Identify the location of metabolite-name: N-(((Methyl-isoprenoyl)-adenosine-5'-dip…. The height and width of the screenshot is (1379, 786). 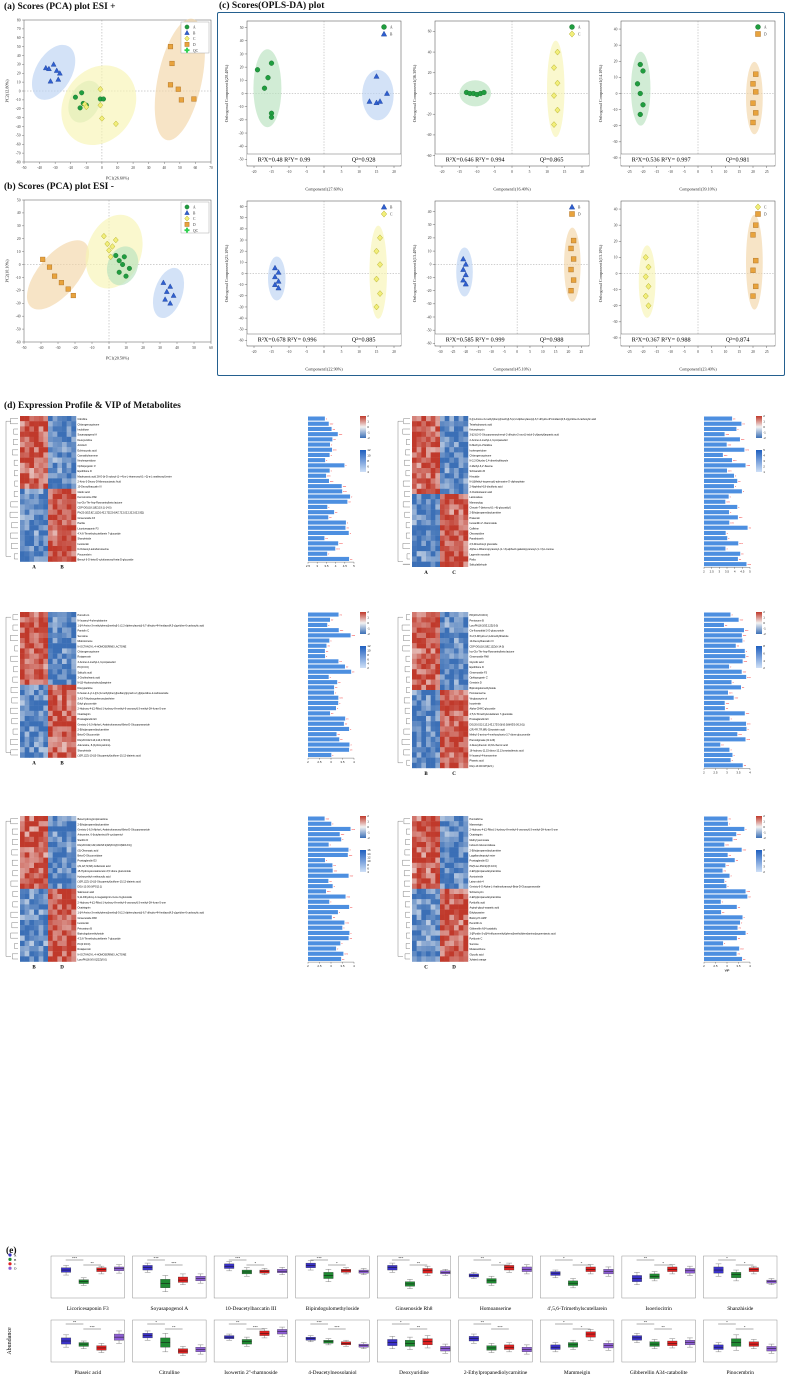
(498, 481).